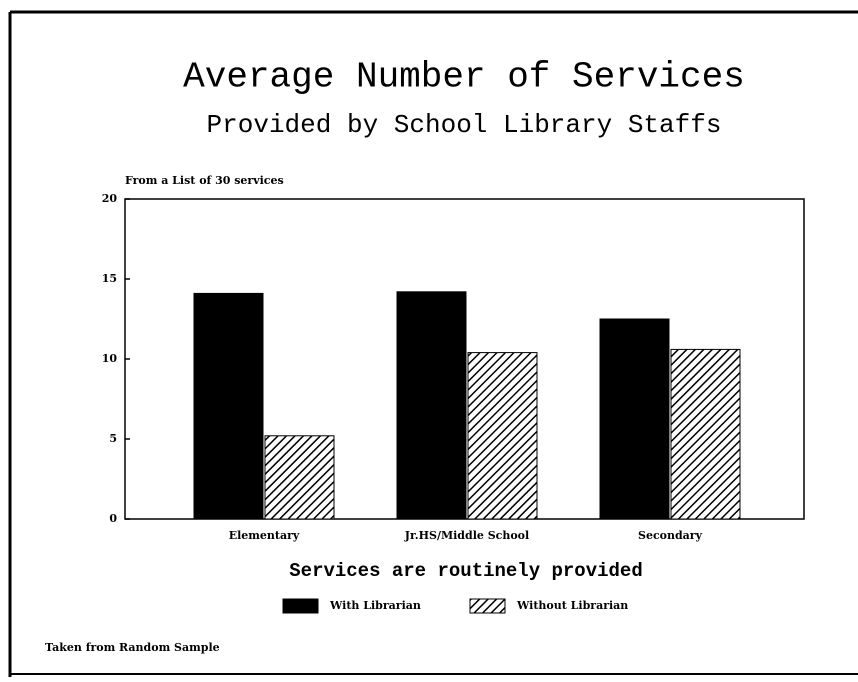 This screenshot has width=858, height=682. What do you see at coordinates (113, 518) in the screenshot?
I see `y-tick-label: 0` at bounding box center [113, 518].